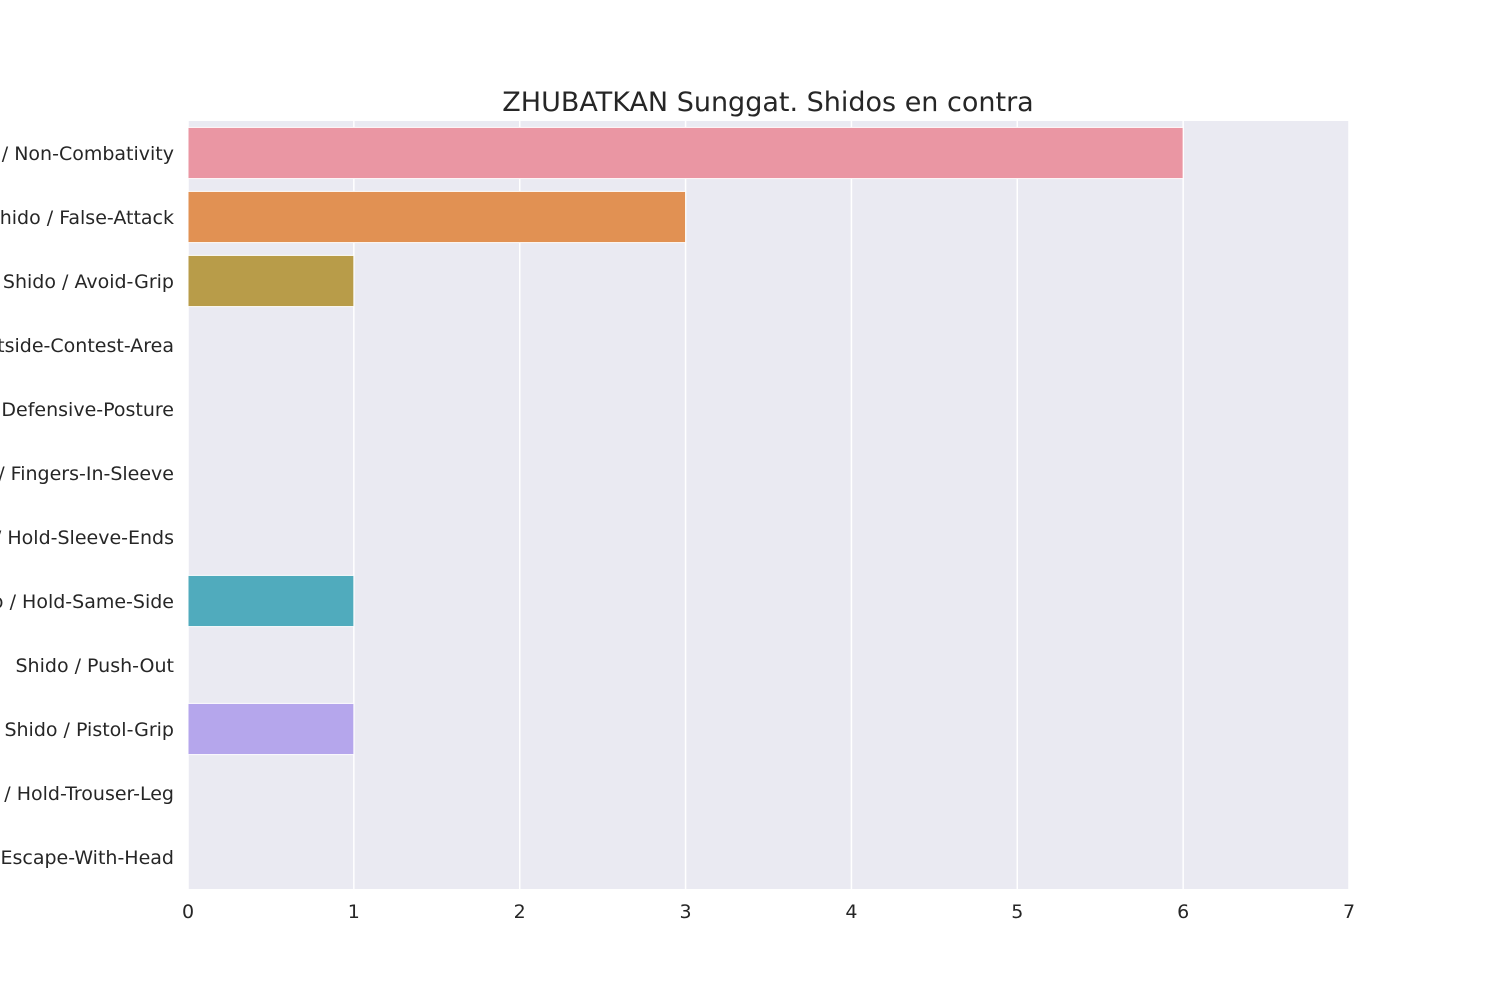  Describe the element at coordinates (87, 218) in the screenshot. I see `y-tick-label: Shido / False-Attack` at that location.